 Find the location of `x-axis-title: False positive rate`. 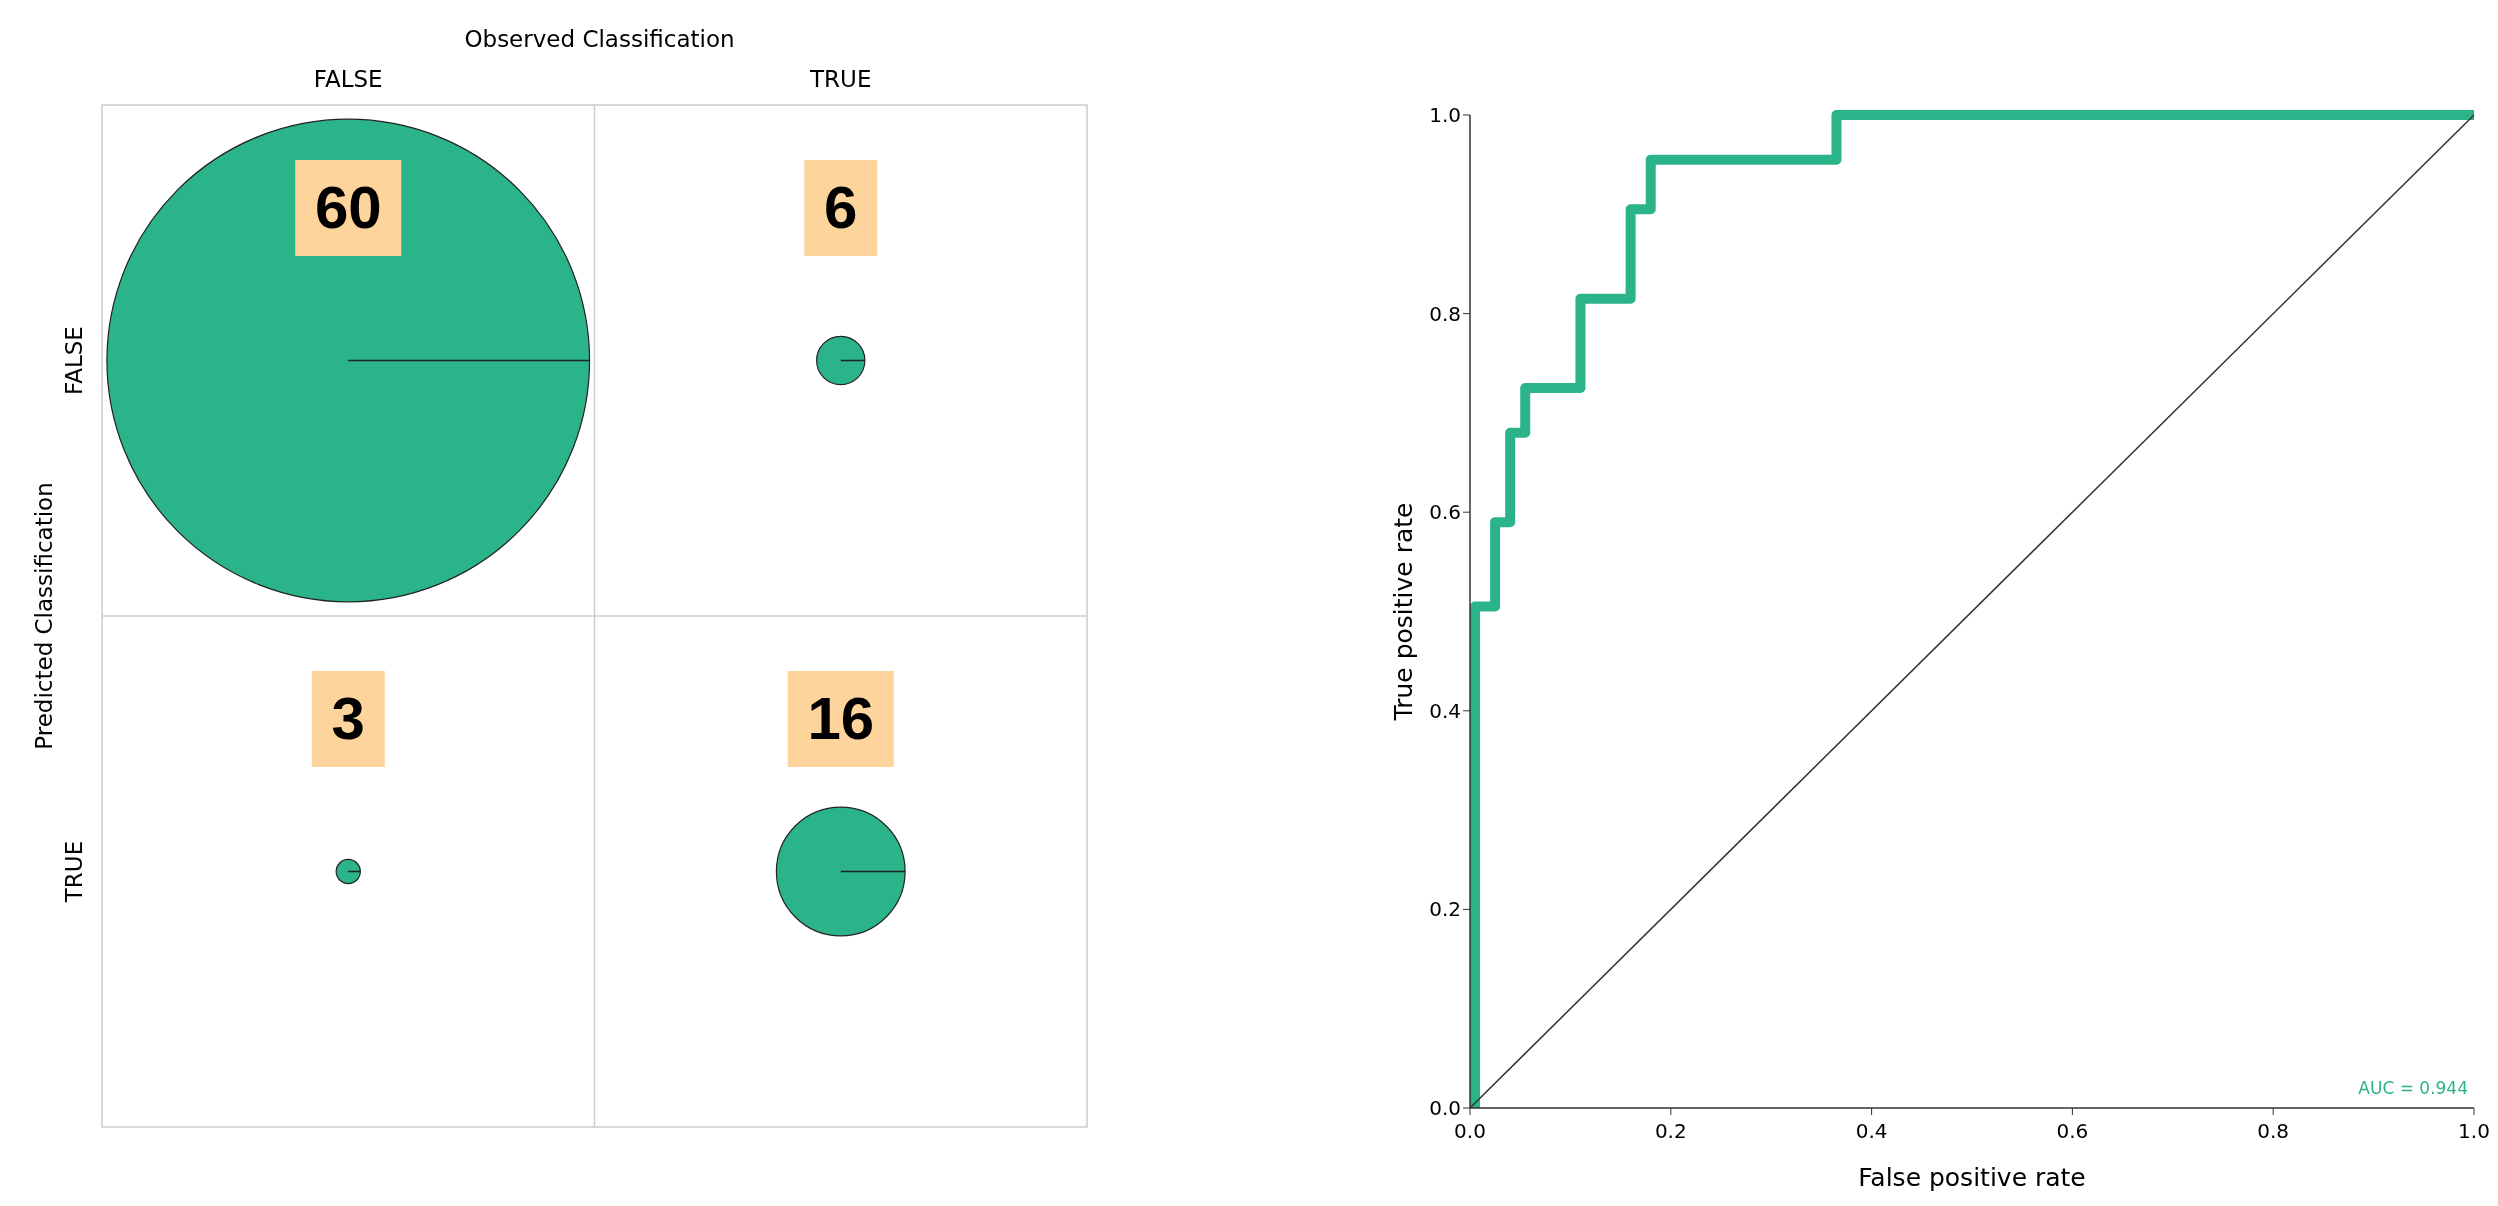

x-axis-title: False positive rate is located at coordinates (1972, 1177).